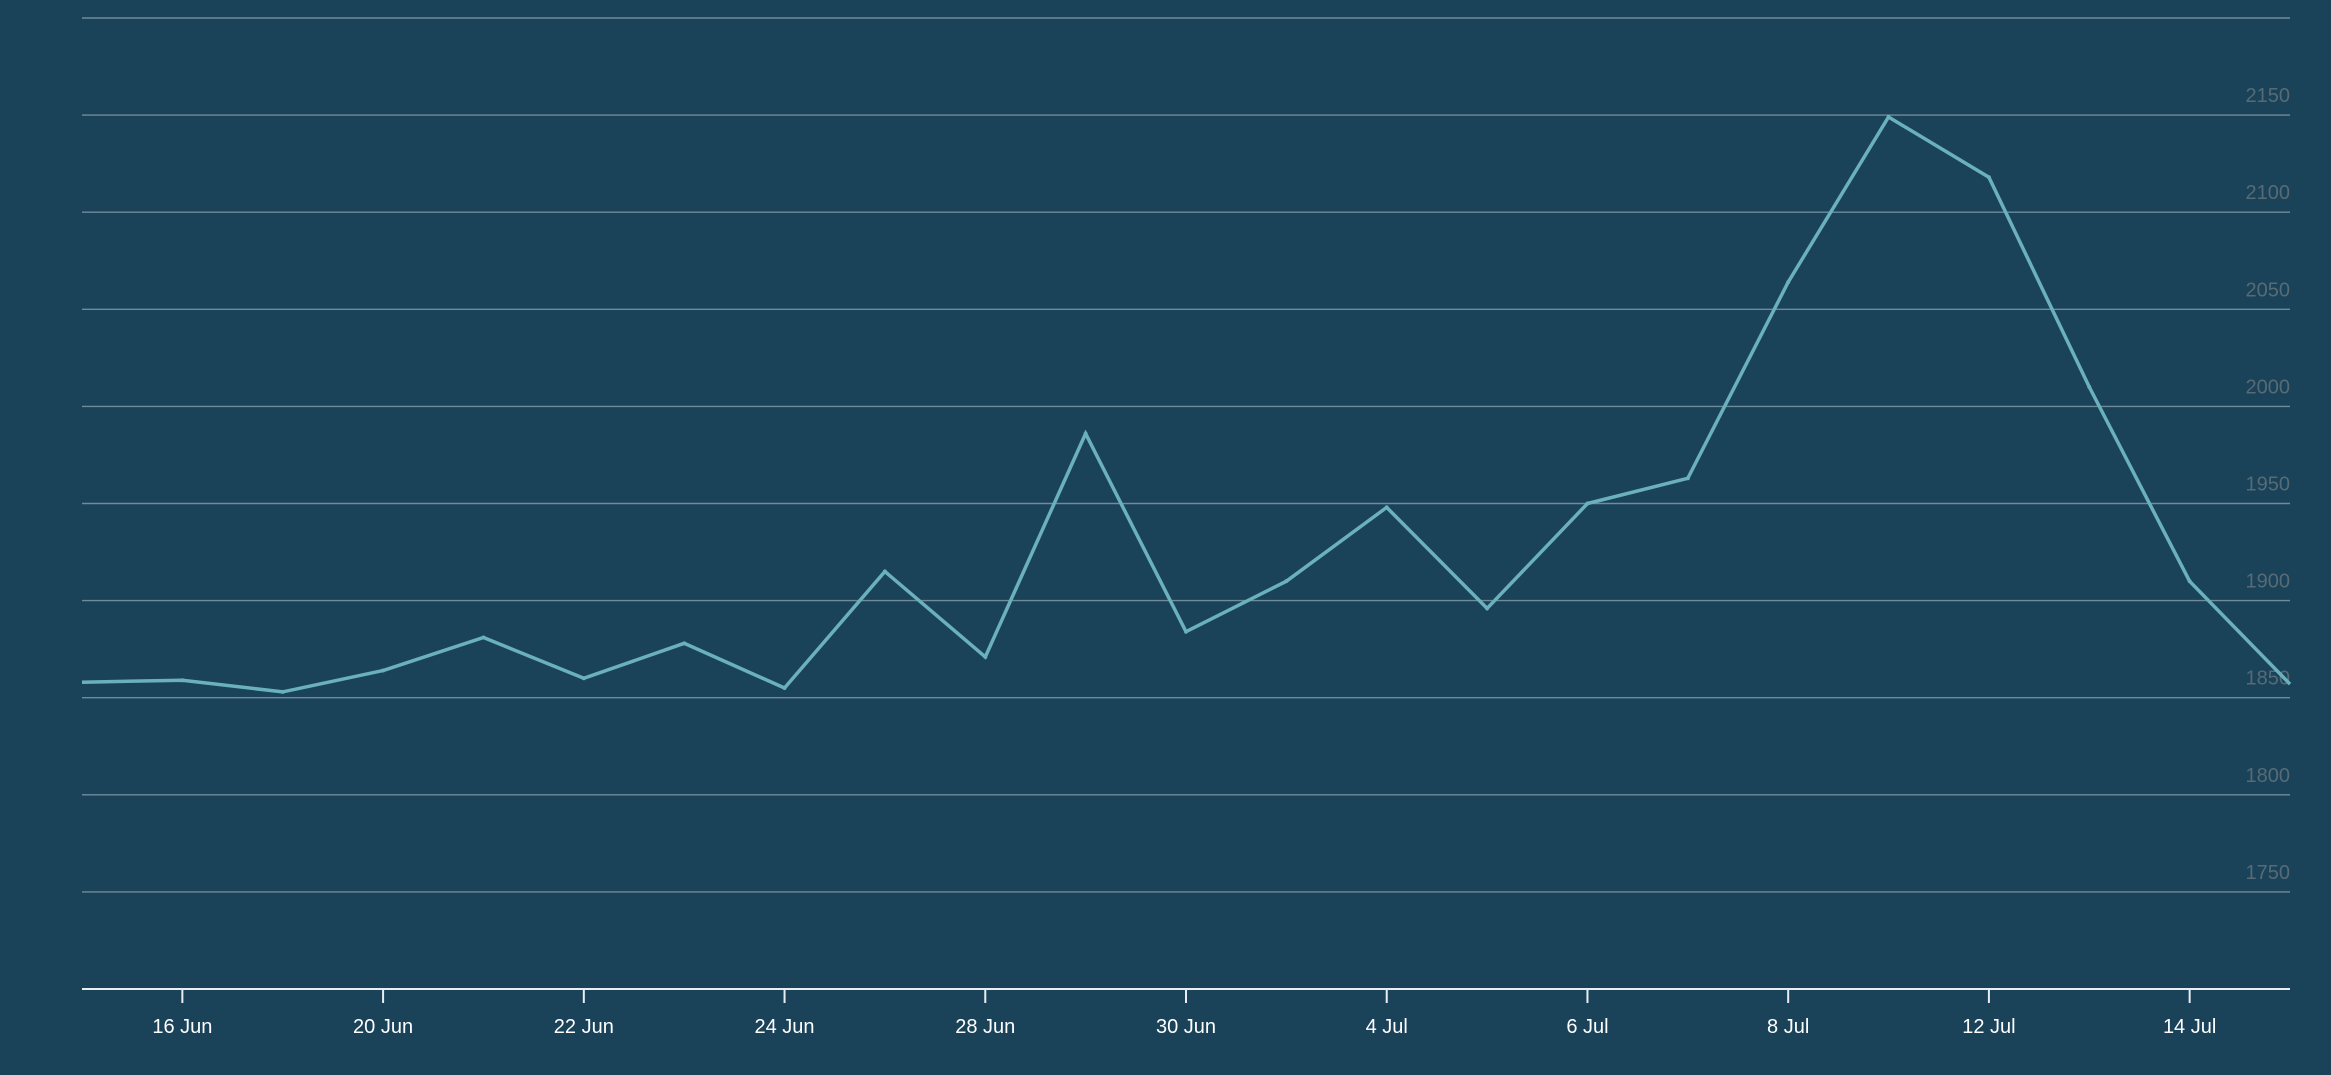 Image resolution: width=2331 pixels, height=1075 pixels. Describe the element at coordinates (2268, 582) in the screenshot. I see `y-tick-label-1900: 1900` at that location.